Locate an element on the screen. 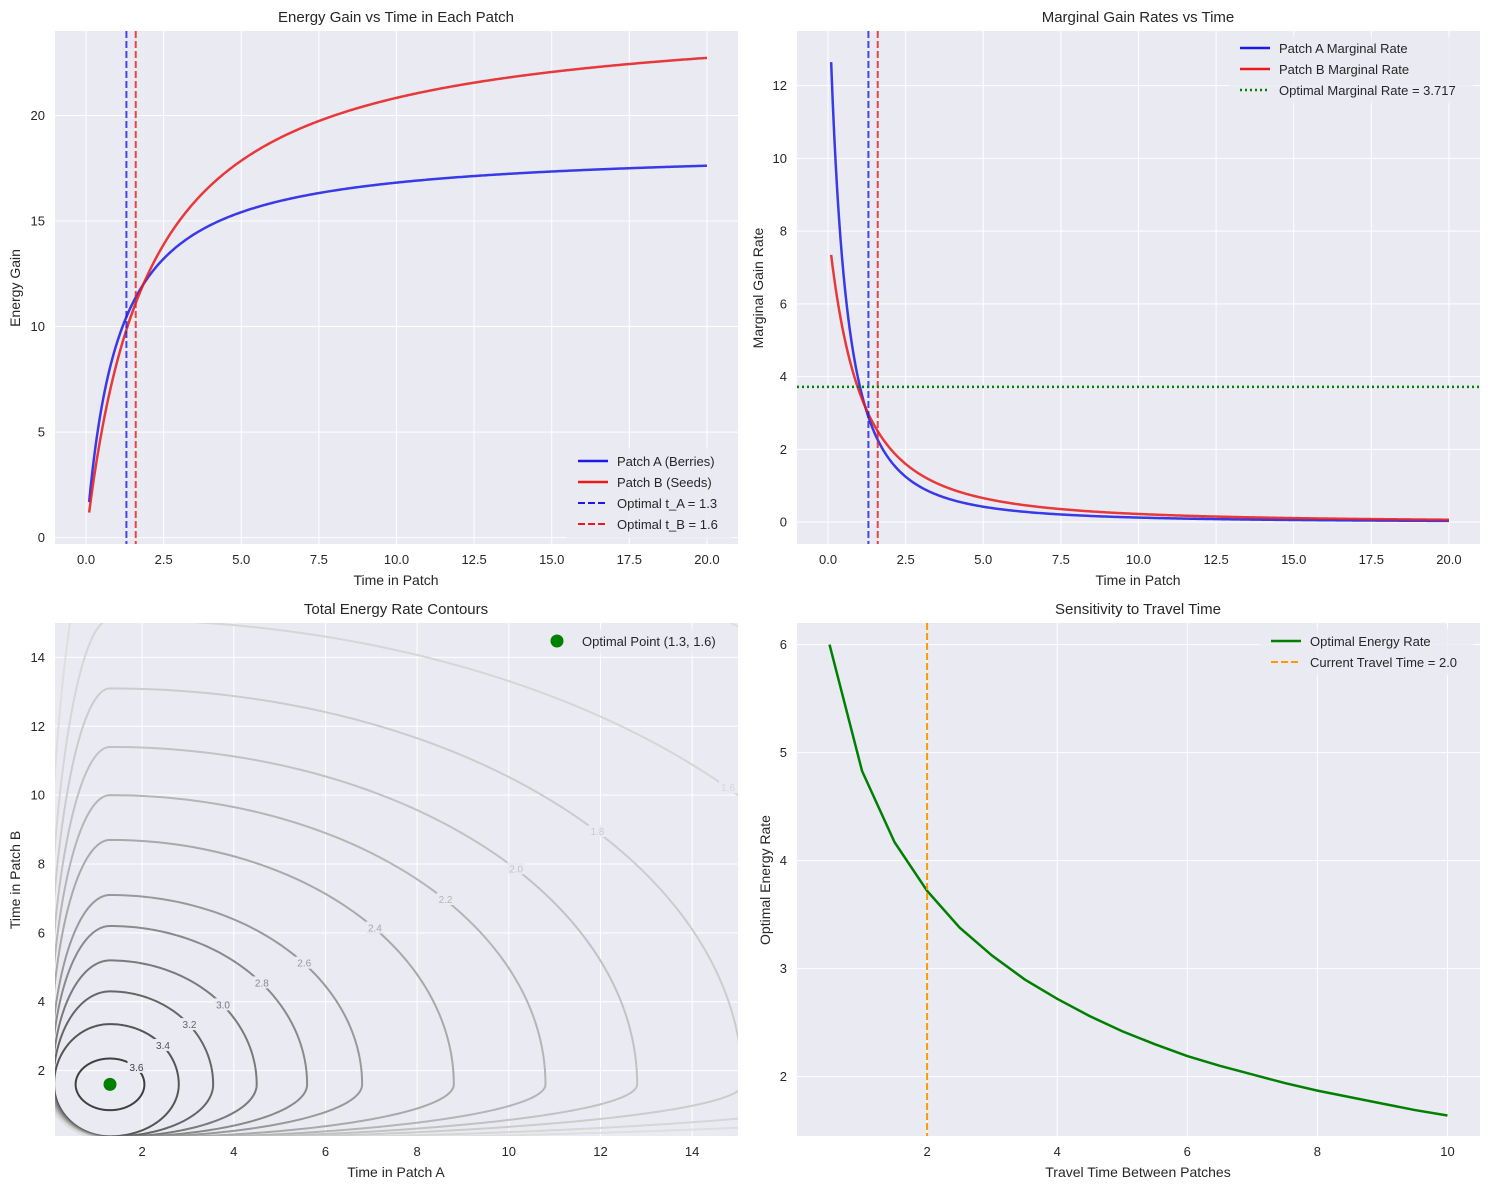 The width and height of the screenshot is (1489, 1190). legend-label-optimal-ta: Optimal t_A = 1.3 is located at coordinates (667, 503).